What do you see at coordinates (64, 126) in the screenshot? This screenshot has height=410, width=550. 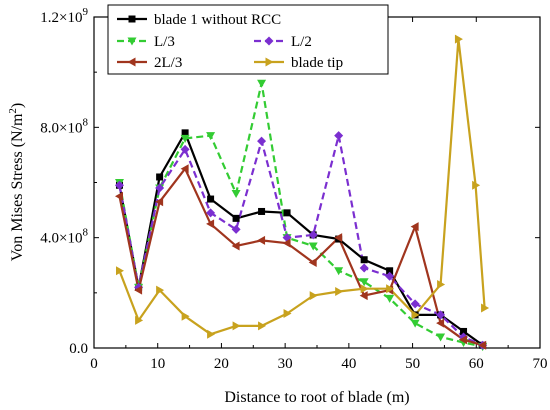 I see `y-tick-label: 8.0×10⁸` at bounding box center [64, 126].